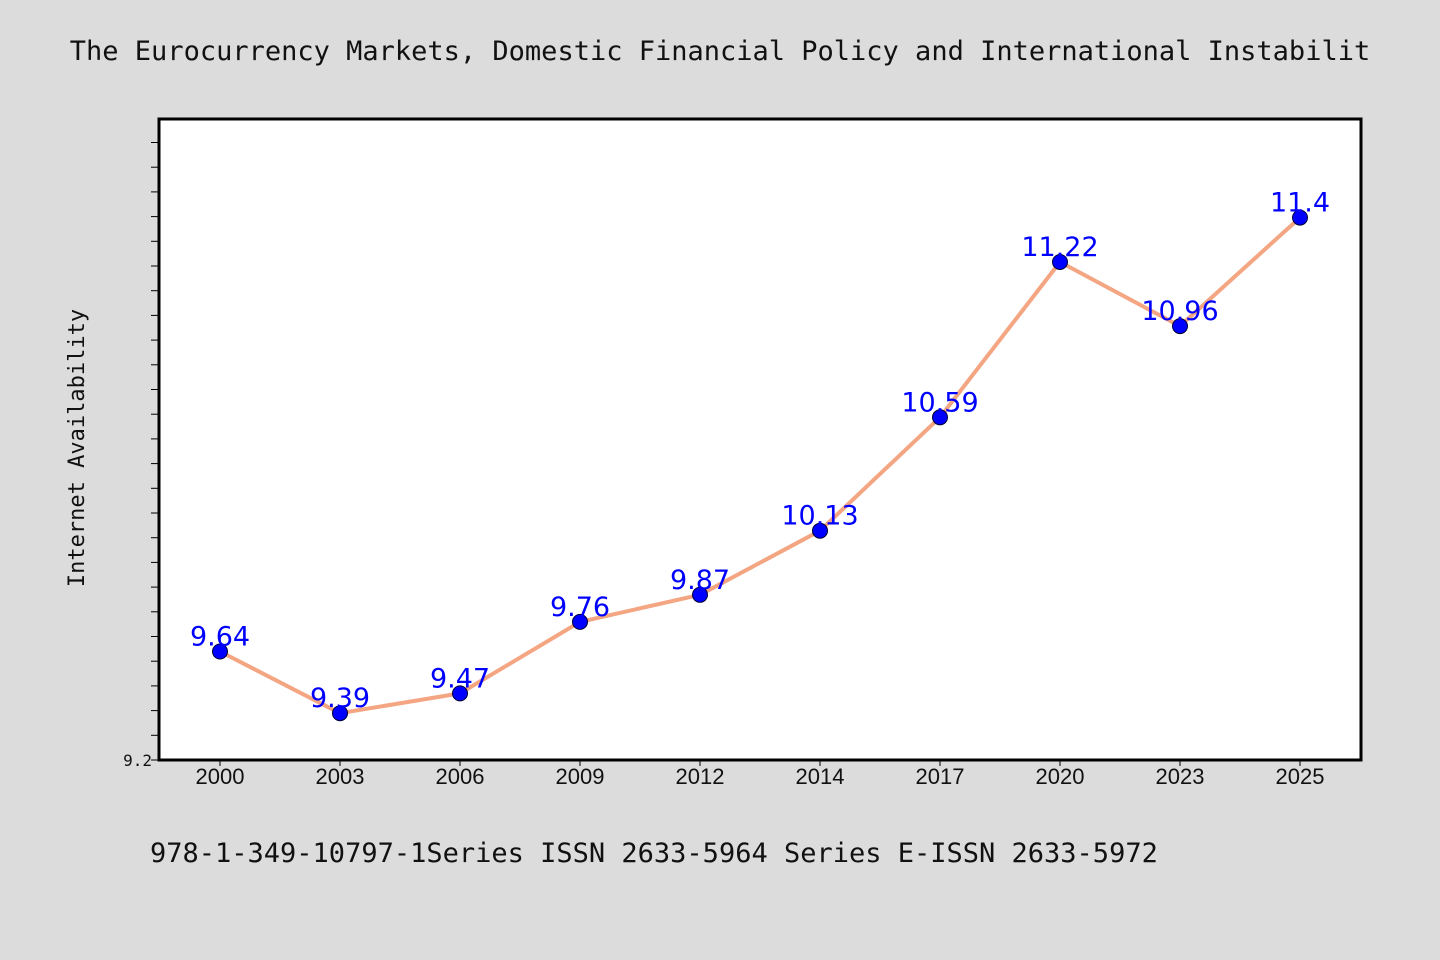  Describe the element at coordinates (580, 607) in the screenshot. I see `data-label: 9.76` at that location.